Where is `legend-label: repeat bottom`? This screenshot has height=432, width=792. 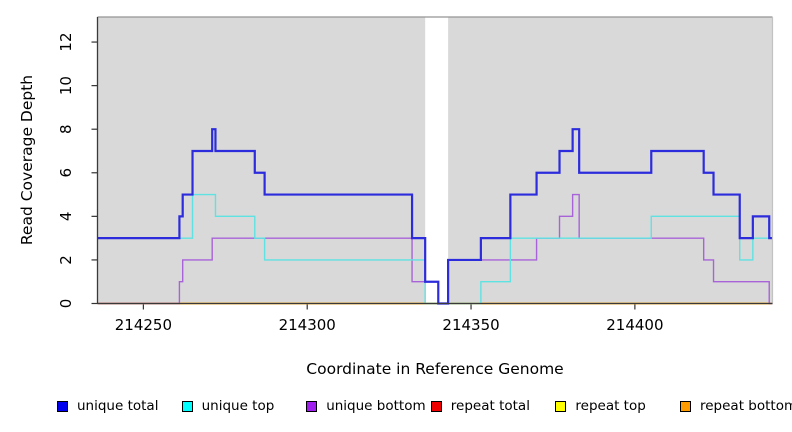
legend-label: repeat bottom is located at coordinates (746, 406).